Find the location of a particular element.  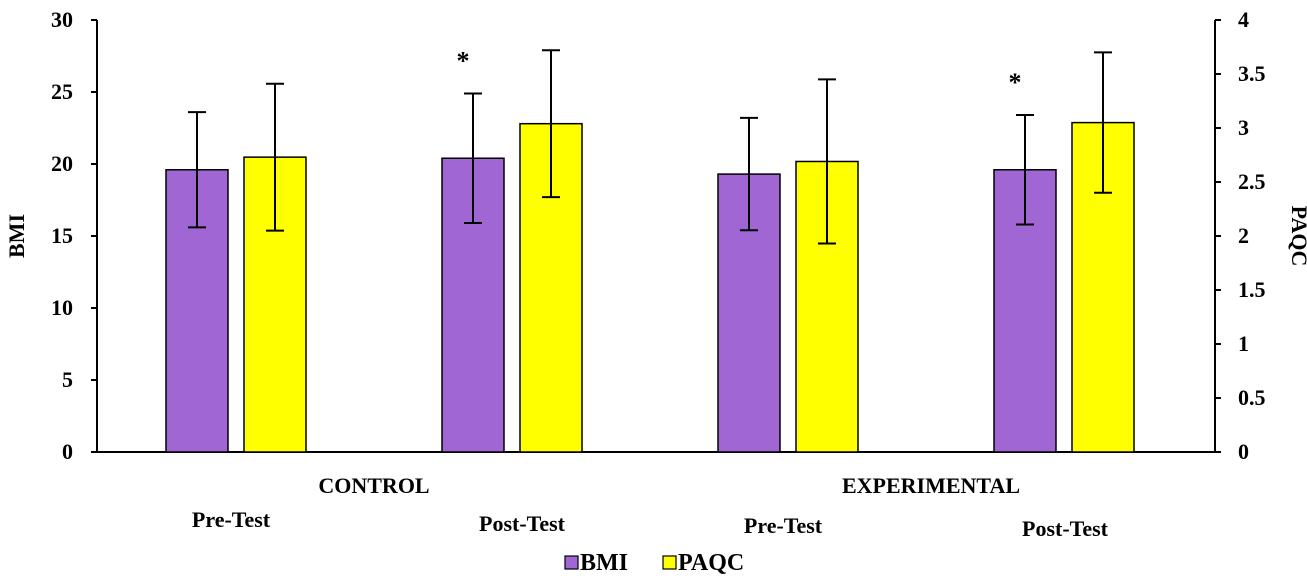

left-tick-labels: 0 5 10 15 20 25 30 is located at coordinates (74, 235).